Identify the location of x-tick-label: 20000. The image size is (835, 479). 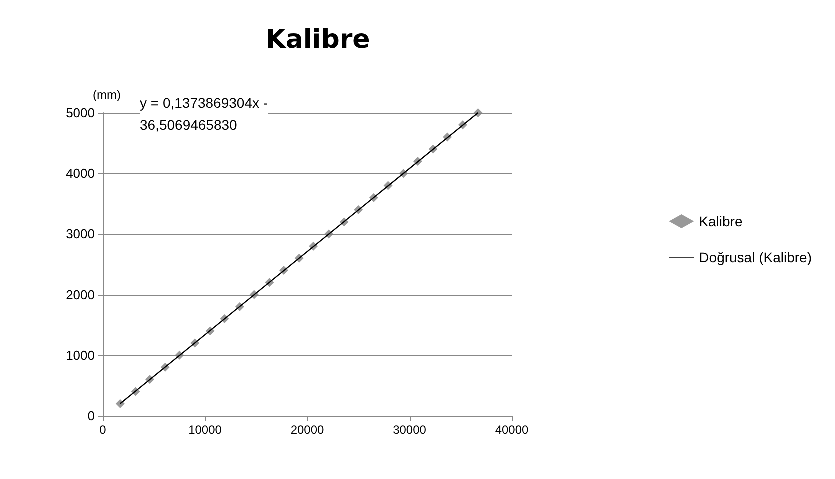
(307, 430).